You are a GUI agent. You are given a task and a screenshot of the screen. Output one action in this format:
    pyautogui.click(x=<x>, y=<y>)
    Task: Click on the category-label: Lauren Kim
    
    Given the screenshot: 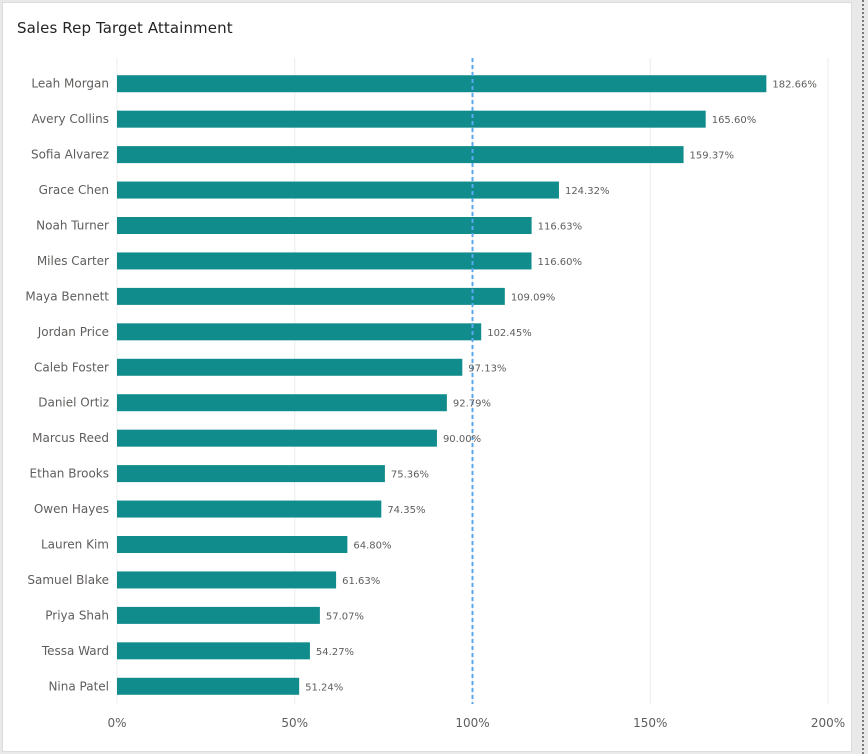 What is the action you would take?
    pyautogui.click(x=75, y=545)
    